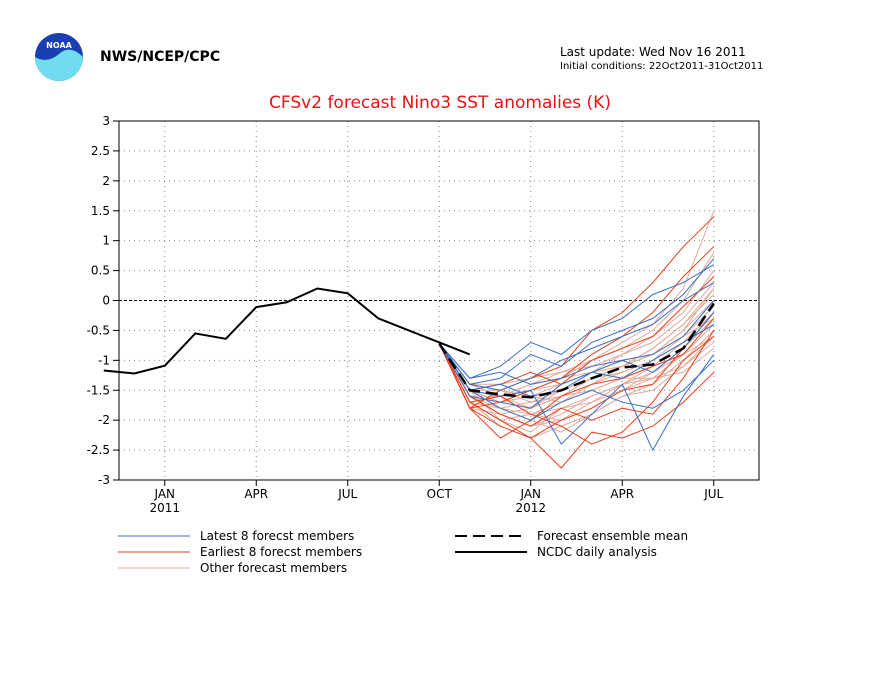 The image size is (880, 680). I want to click on x-tick-year: 2012, so click(530, 508).